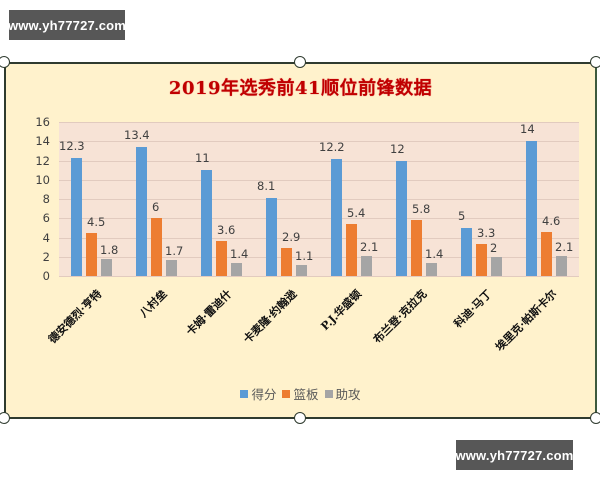 The width and height of the screenshot is (600, 480). I want to click on x-category-label: 科迪·马丁, so click(473, 309).